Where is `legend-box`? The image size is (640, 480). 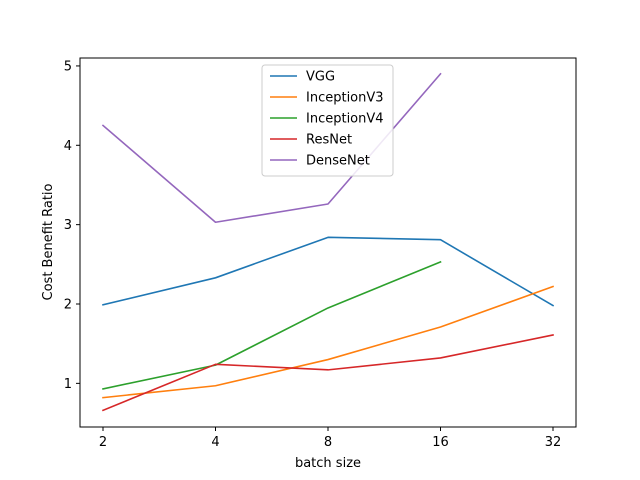 legend-box is located at coordinates (327, 120).